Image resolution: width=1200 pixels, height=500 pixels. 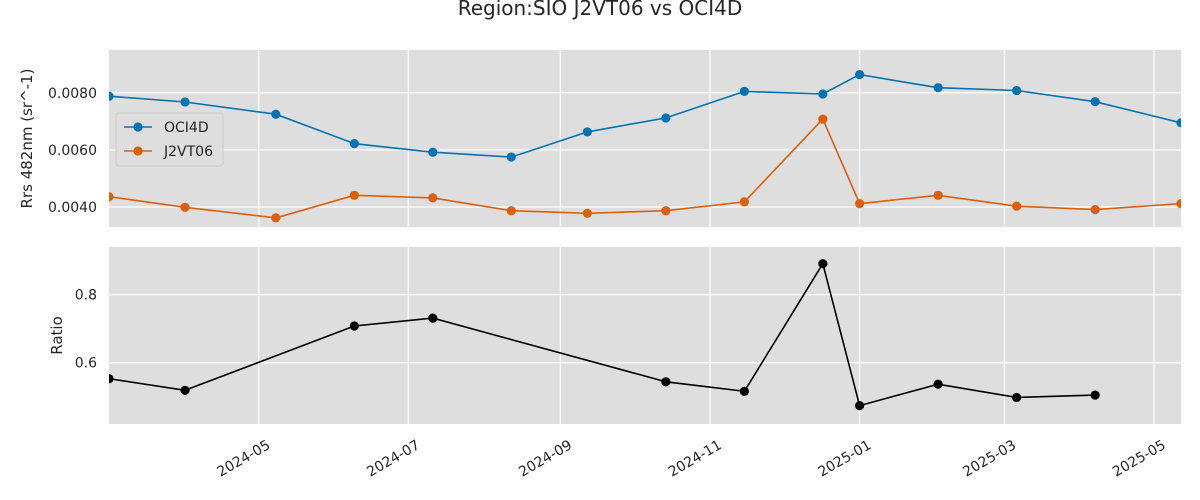 What do you see at coordinates (72, 208) in the screenshot?
I see `y-tick-label: 0.0040` at bounding box center [72, 208].